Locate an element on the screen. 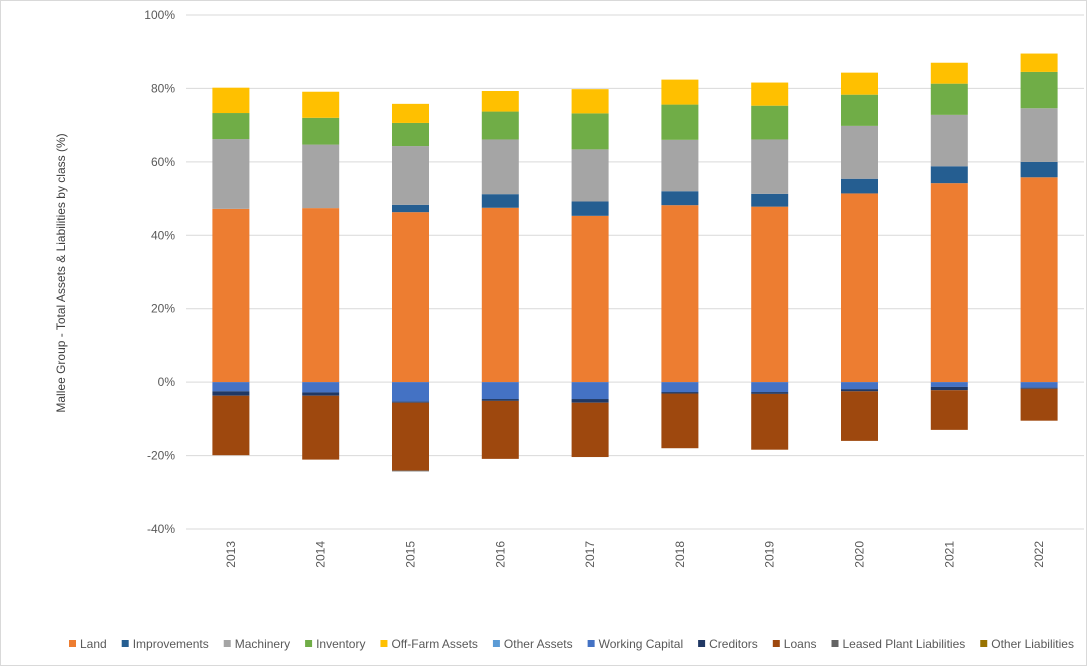 This screenshot has height=667, width=1087. legend-item-leased-plant-liabilities: Leased Plant Liabilities is located at coordinates (898, 644).